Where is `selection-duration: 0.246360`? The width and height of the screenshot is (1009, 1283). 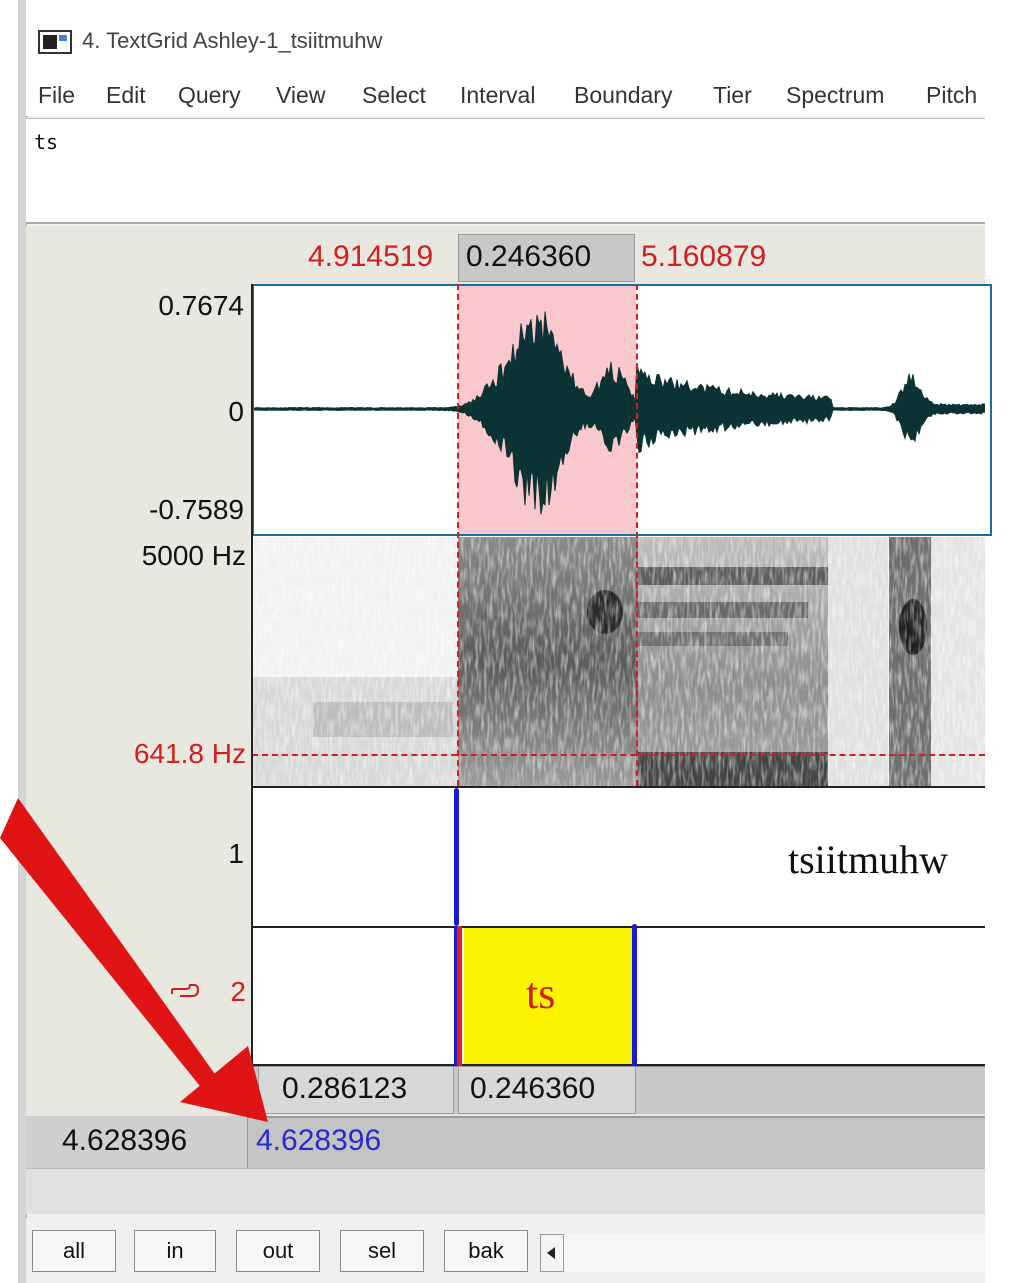 selection-duration: 0.246360 is located at coordinates (529, 256).